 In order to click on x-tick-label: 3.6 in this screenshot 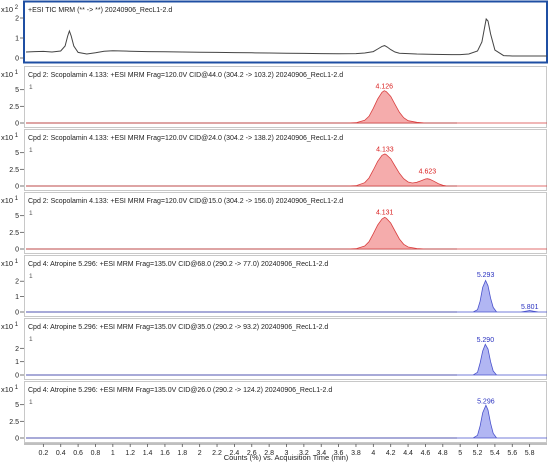, I will do `click(339, 453)`.